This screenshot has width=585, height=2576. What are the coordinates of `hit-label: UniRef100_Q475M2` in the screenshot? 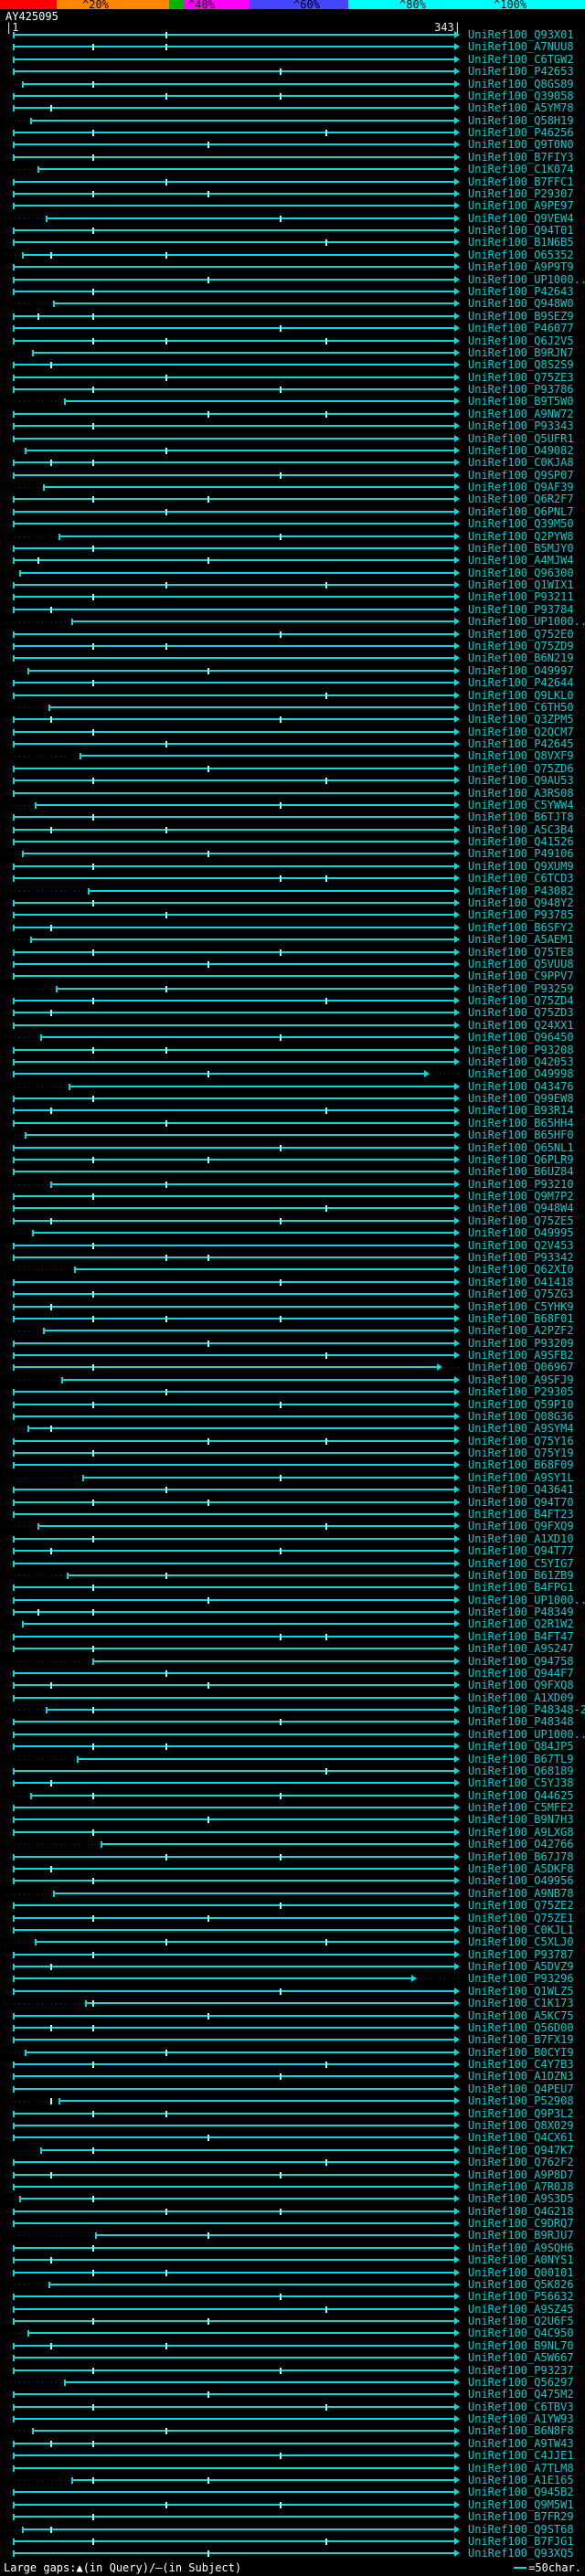 It's located at (521, 2394).